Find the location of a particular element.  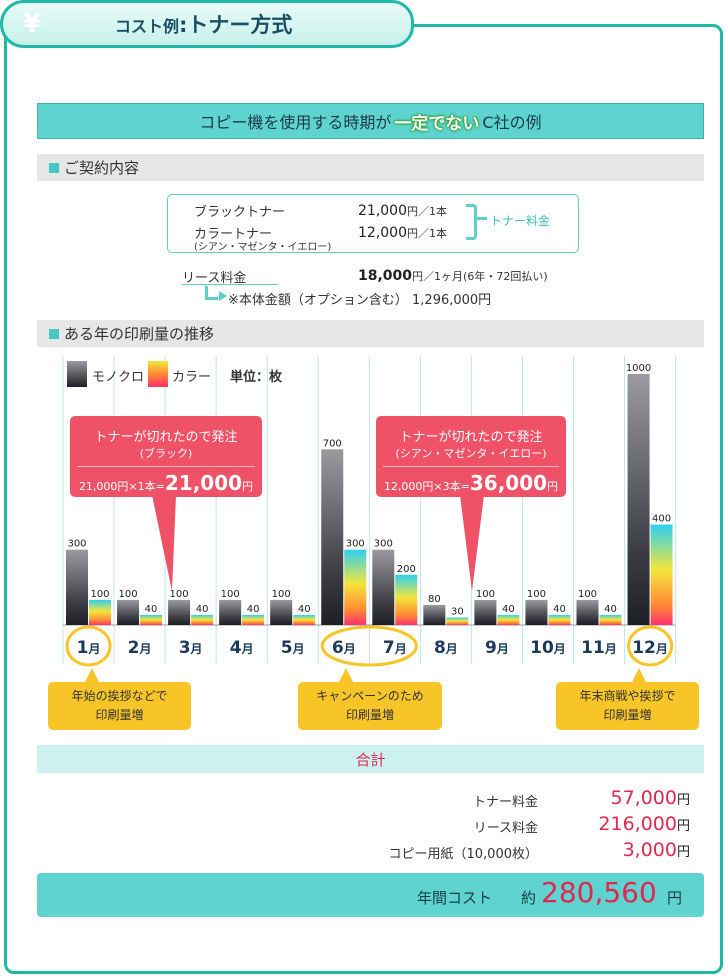

toner-fee-label: トナー料金 is located at coordinates (520, 221).